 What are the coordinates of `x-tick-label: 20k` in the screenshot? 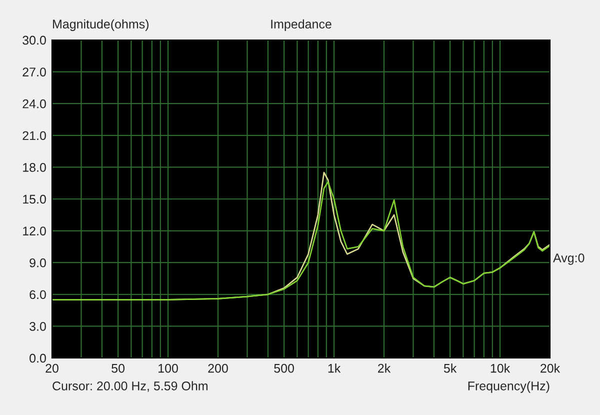 It's located at (550, 368).